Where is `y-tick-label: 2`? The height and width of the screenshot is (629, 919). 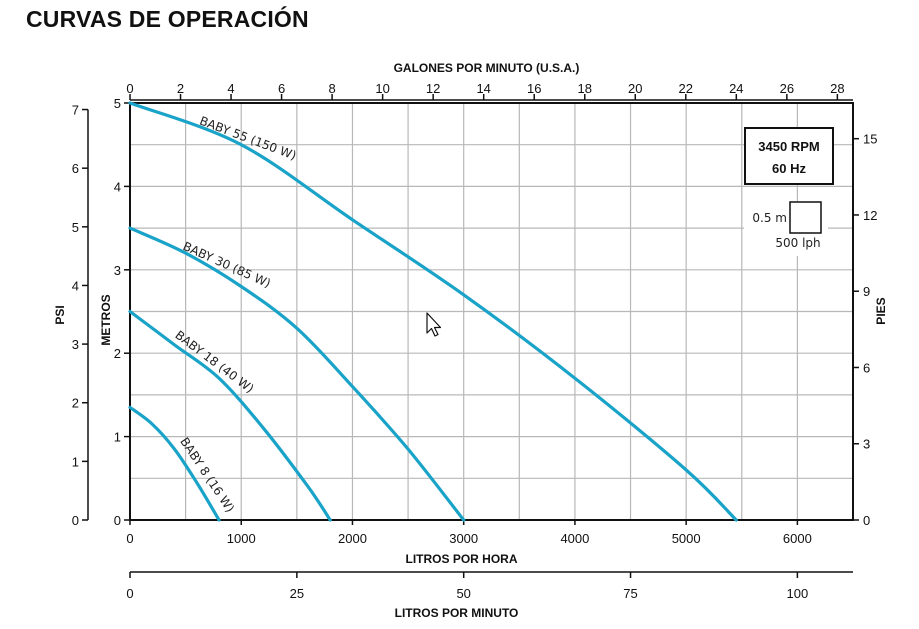 y-tick-label: 2 is located at coordinates (117, 353).